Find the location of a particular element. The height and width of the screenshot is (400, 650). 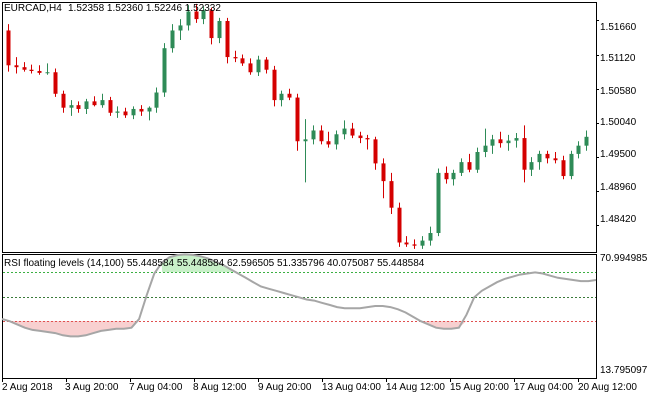

y-axis-label: 1.48960 is located at coordinates (618, 187).